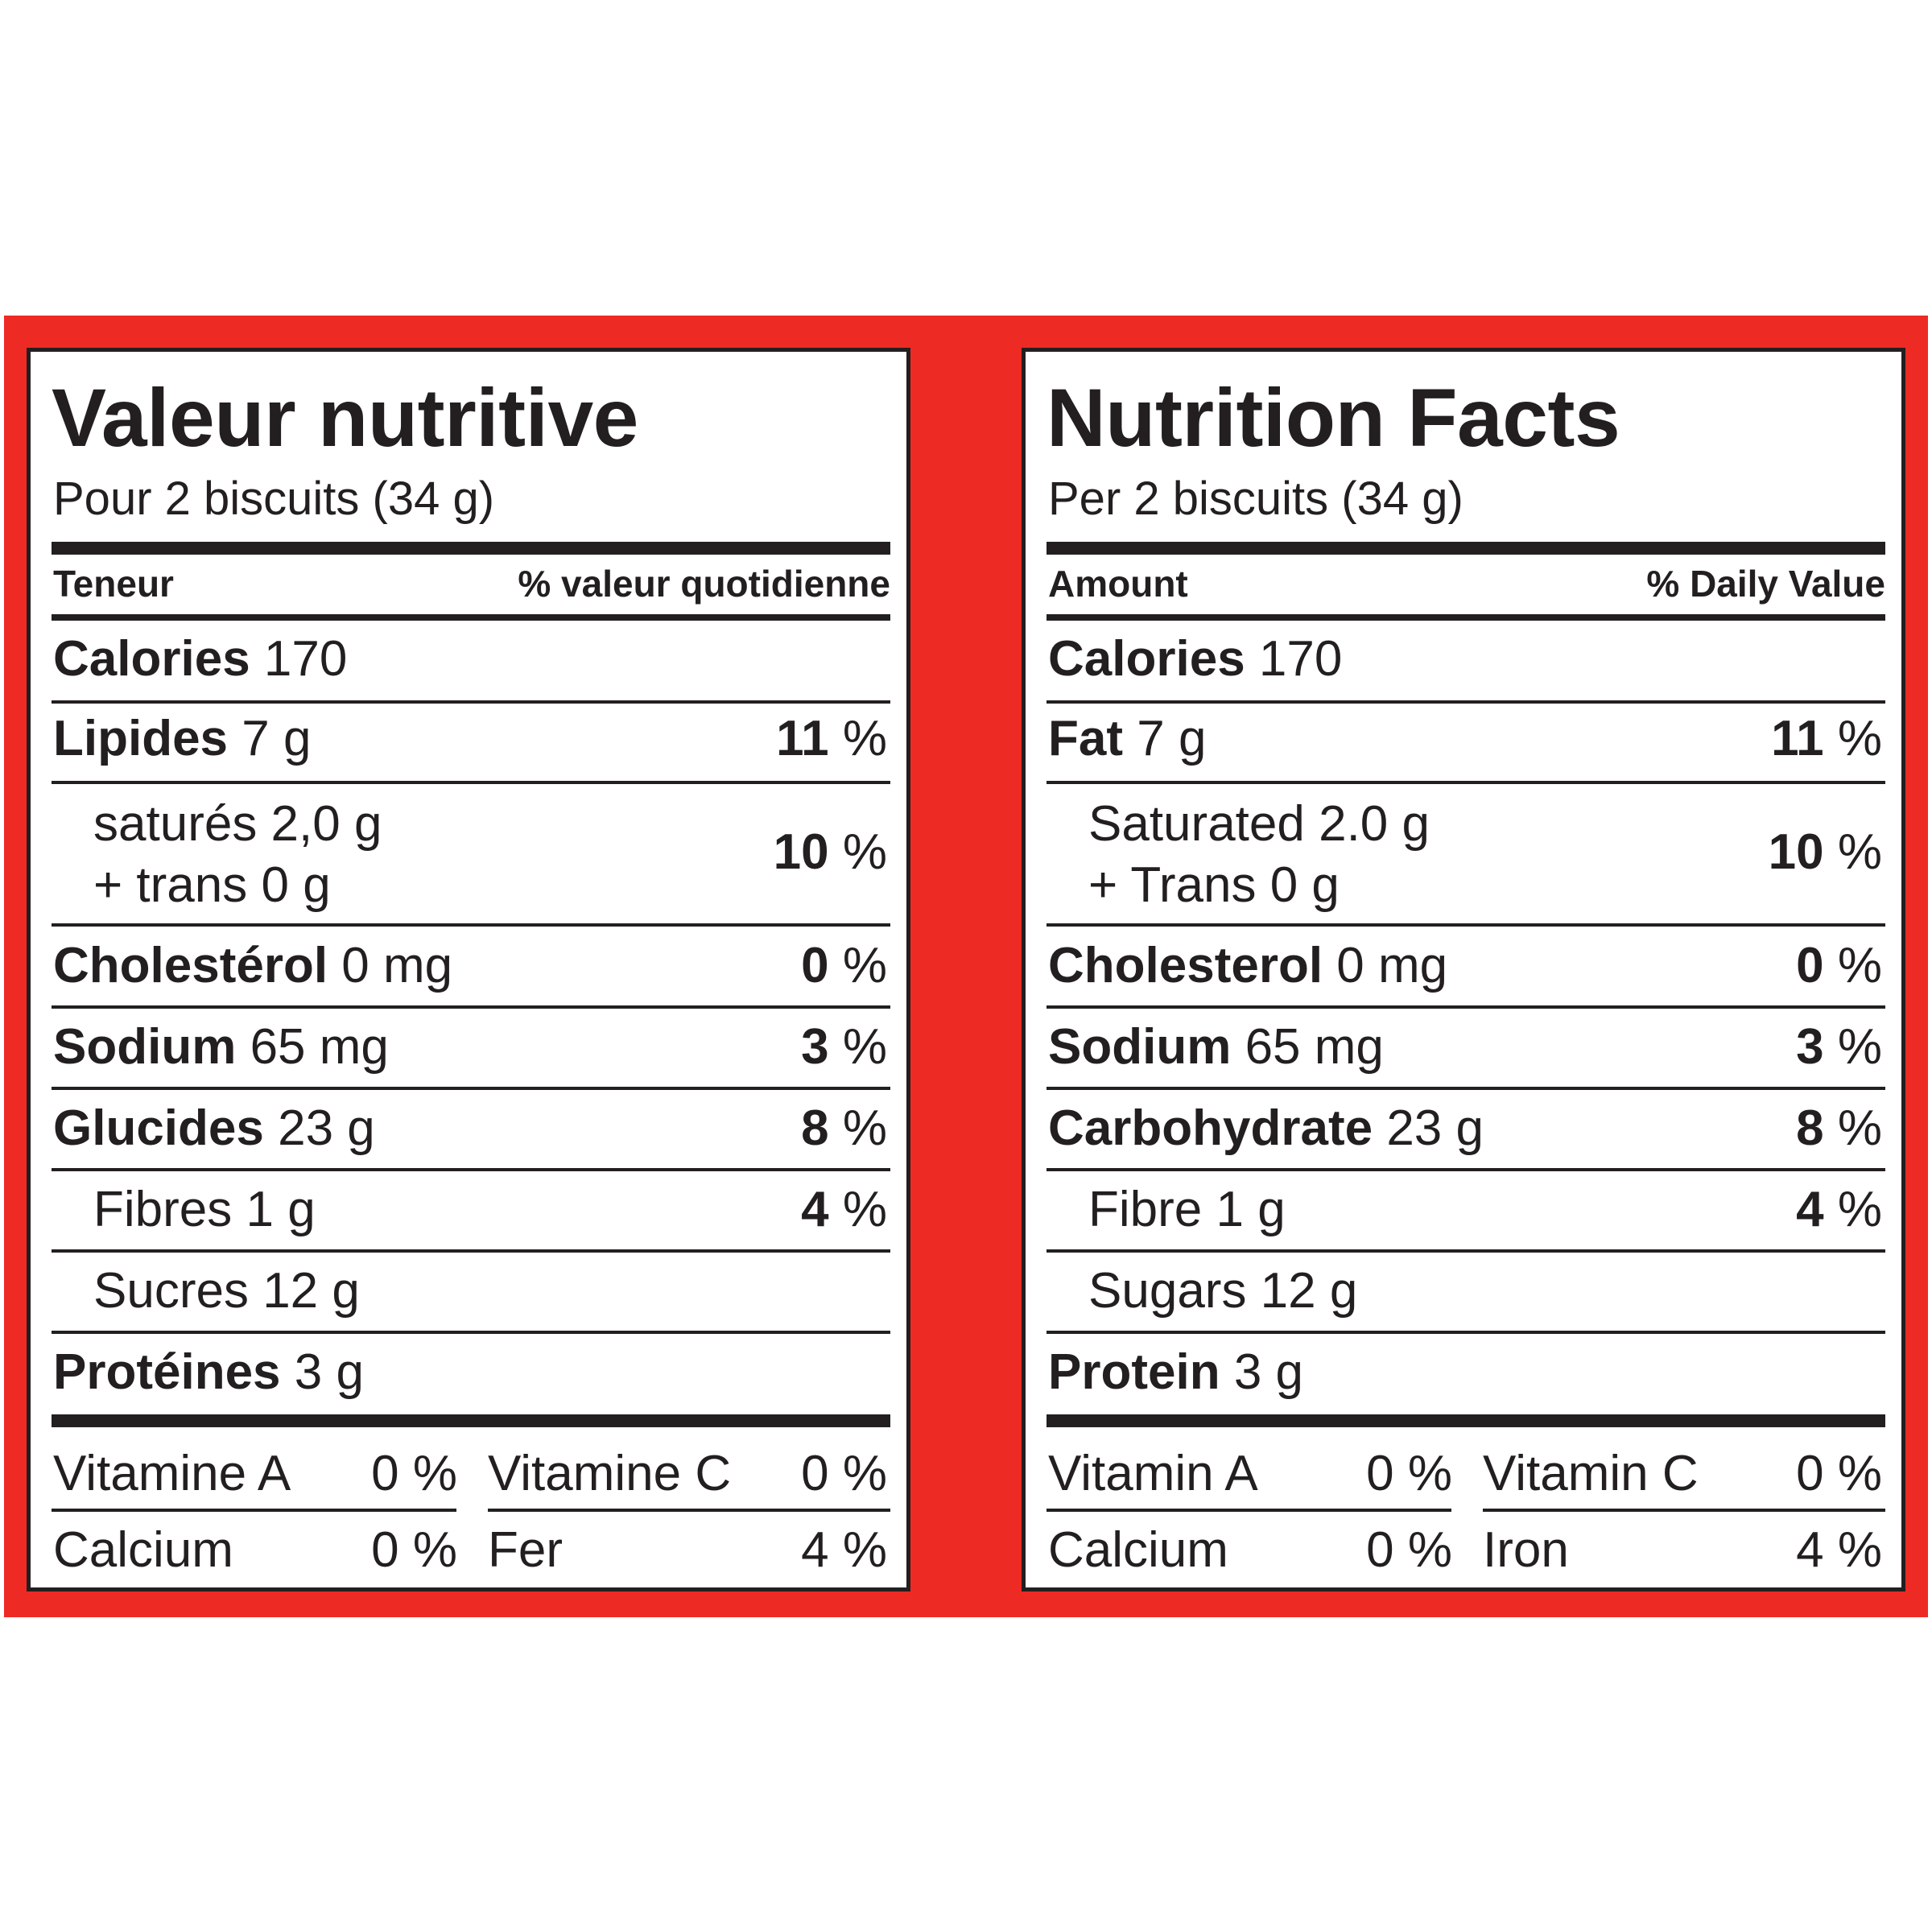 Image resolution: width=1932 pixels, height=1932 pixels. I want to click on fibre-row: Fibre 1 g 4 %, so click(1465, 1210).